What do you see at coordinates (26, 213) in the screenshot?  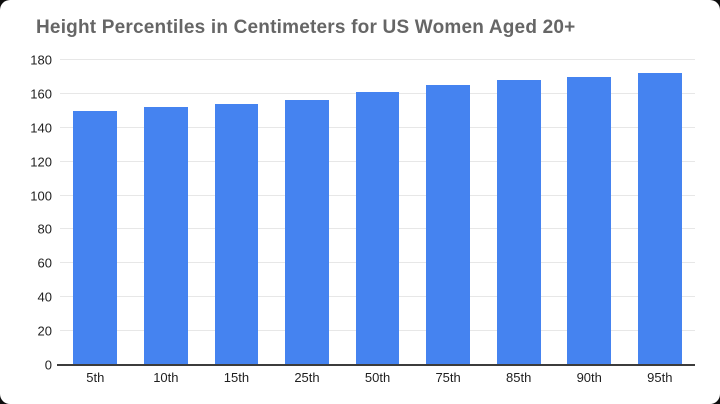 I see `y-axis: 0 20 40 60 80 100 120 140 160 180` at bounding box center [26, 213].